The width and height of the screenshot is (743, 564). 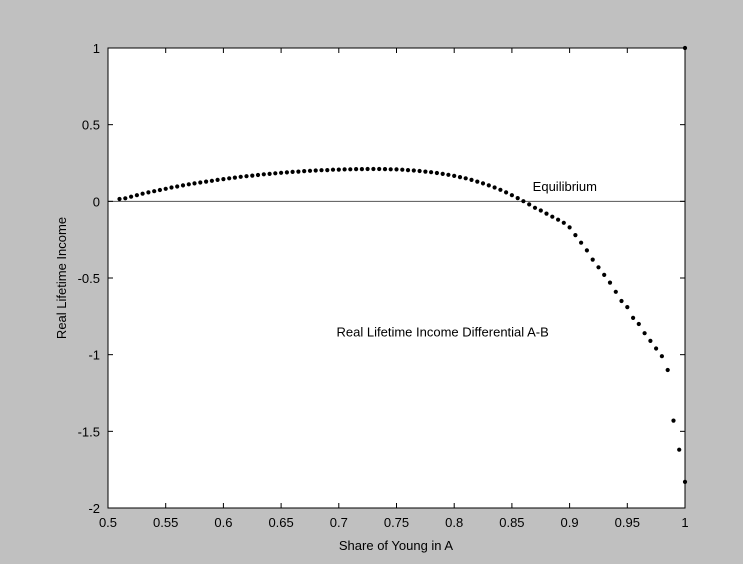 What do you see at coordinates (223, 522) in the screenshot?
I see `x-tick-label-2: 0.6` at bounding box center [223, 522].